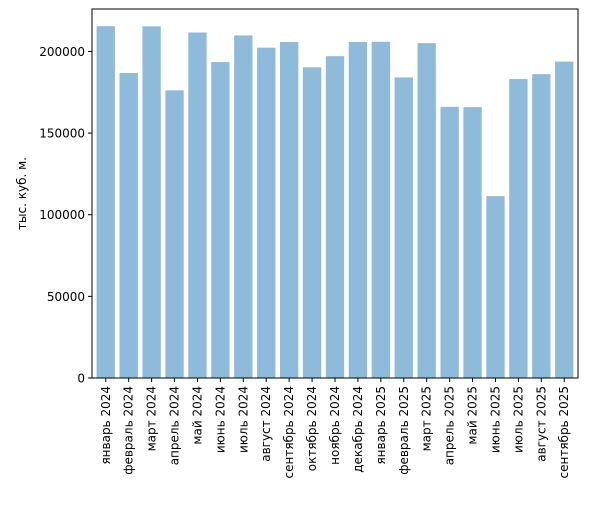 The width and height of the screenshot is (598, 510). Describe the element at coordinates (518, 419) in the screenshot. I see `x-tick-label: июль 2025` at that location.